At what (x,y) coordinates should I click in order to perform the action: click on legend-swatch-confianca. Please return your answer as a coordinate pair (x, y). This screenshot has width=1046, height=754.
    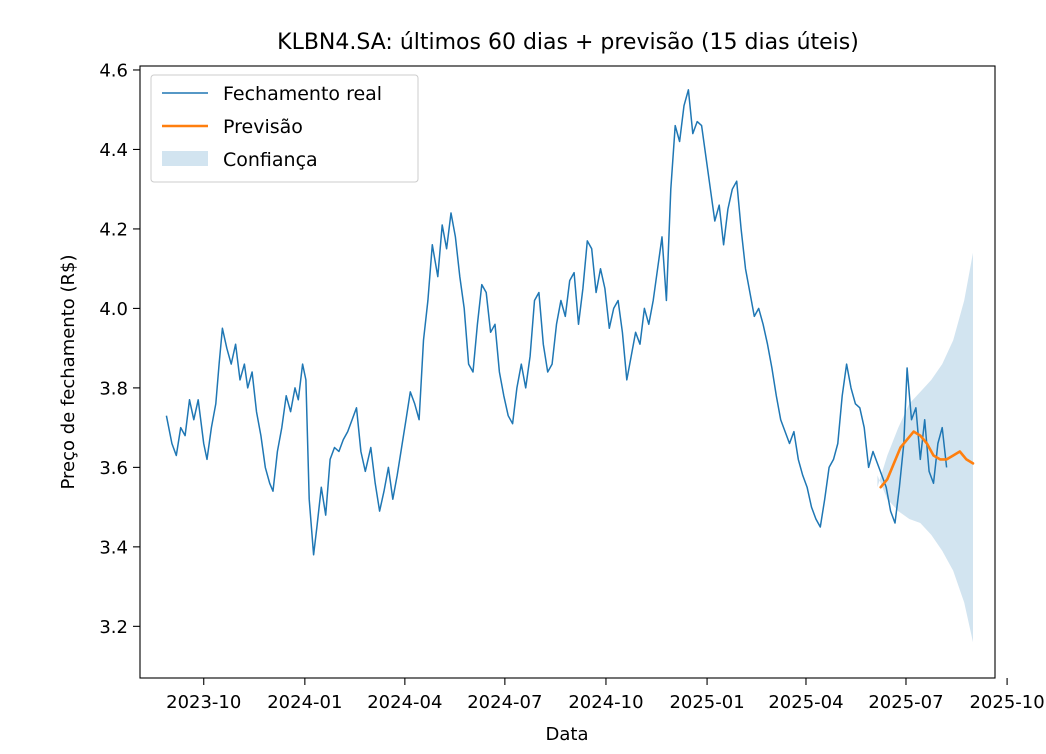
    Looking at the image, I should click on (185, 158).